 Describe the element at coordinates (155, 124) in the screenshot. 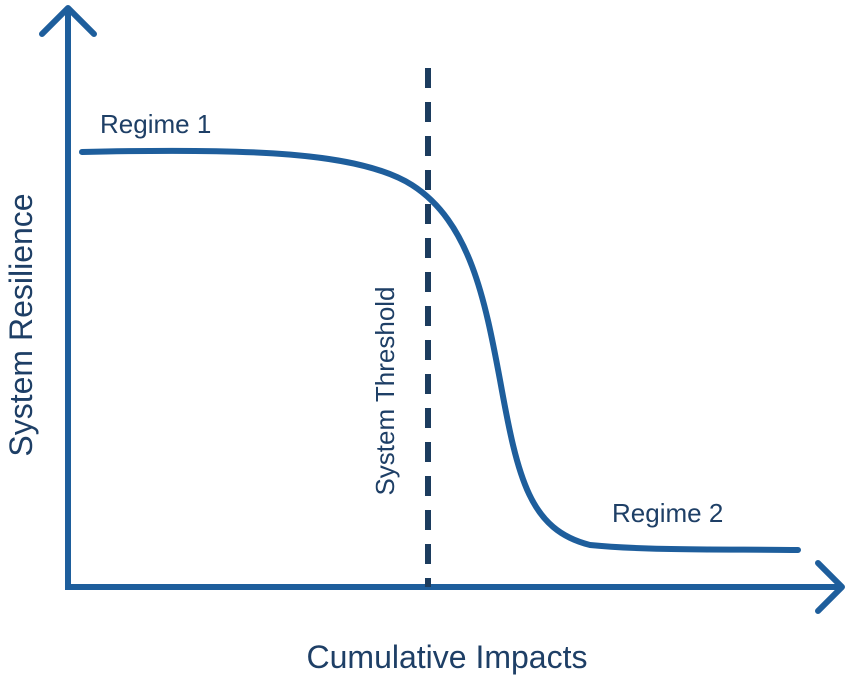

I see `regime-1-label: Regime 1` at that location.